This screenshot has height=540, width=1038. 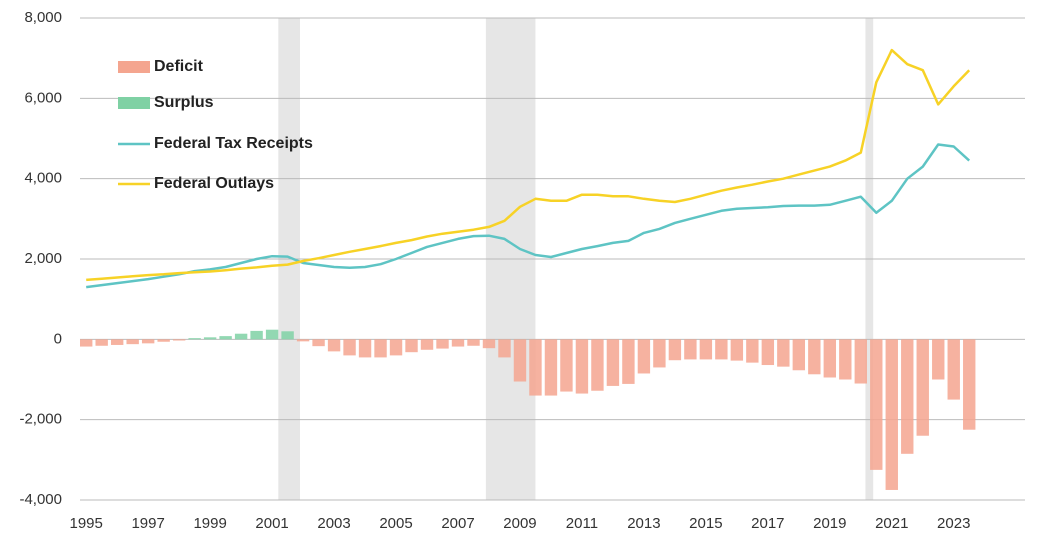 What do you see at coordinates (582, 523) in the screenshot?
I see `x-tick-label: 2011` at bounding box center [582, 523].